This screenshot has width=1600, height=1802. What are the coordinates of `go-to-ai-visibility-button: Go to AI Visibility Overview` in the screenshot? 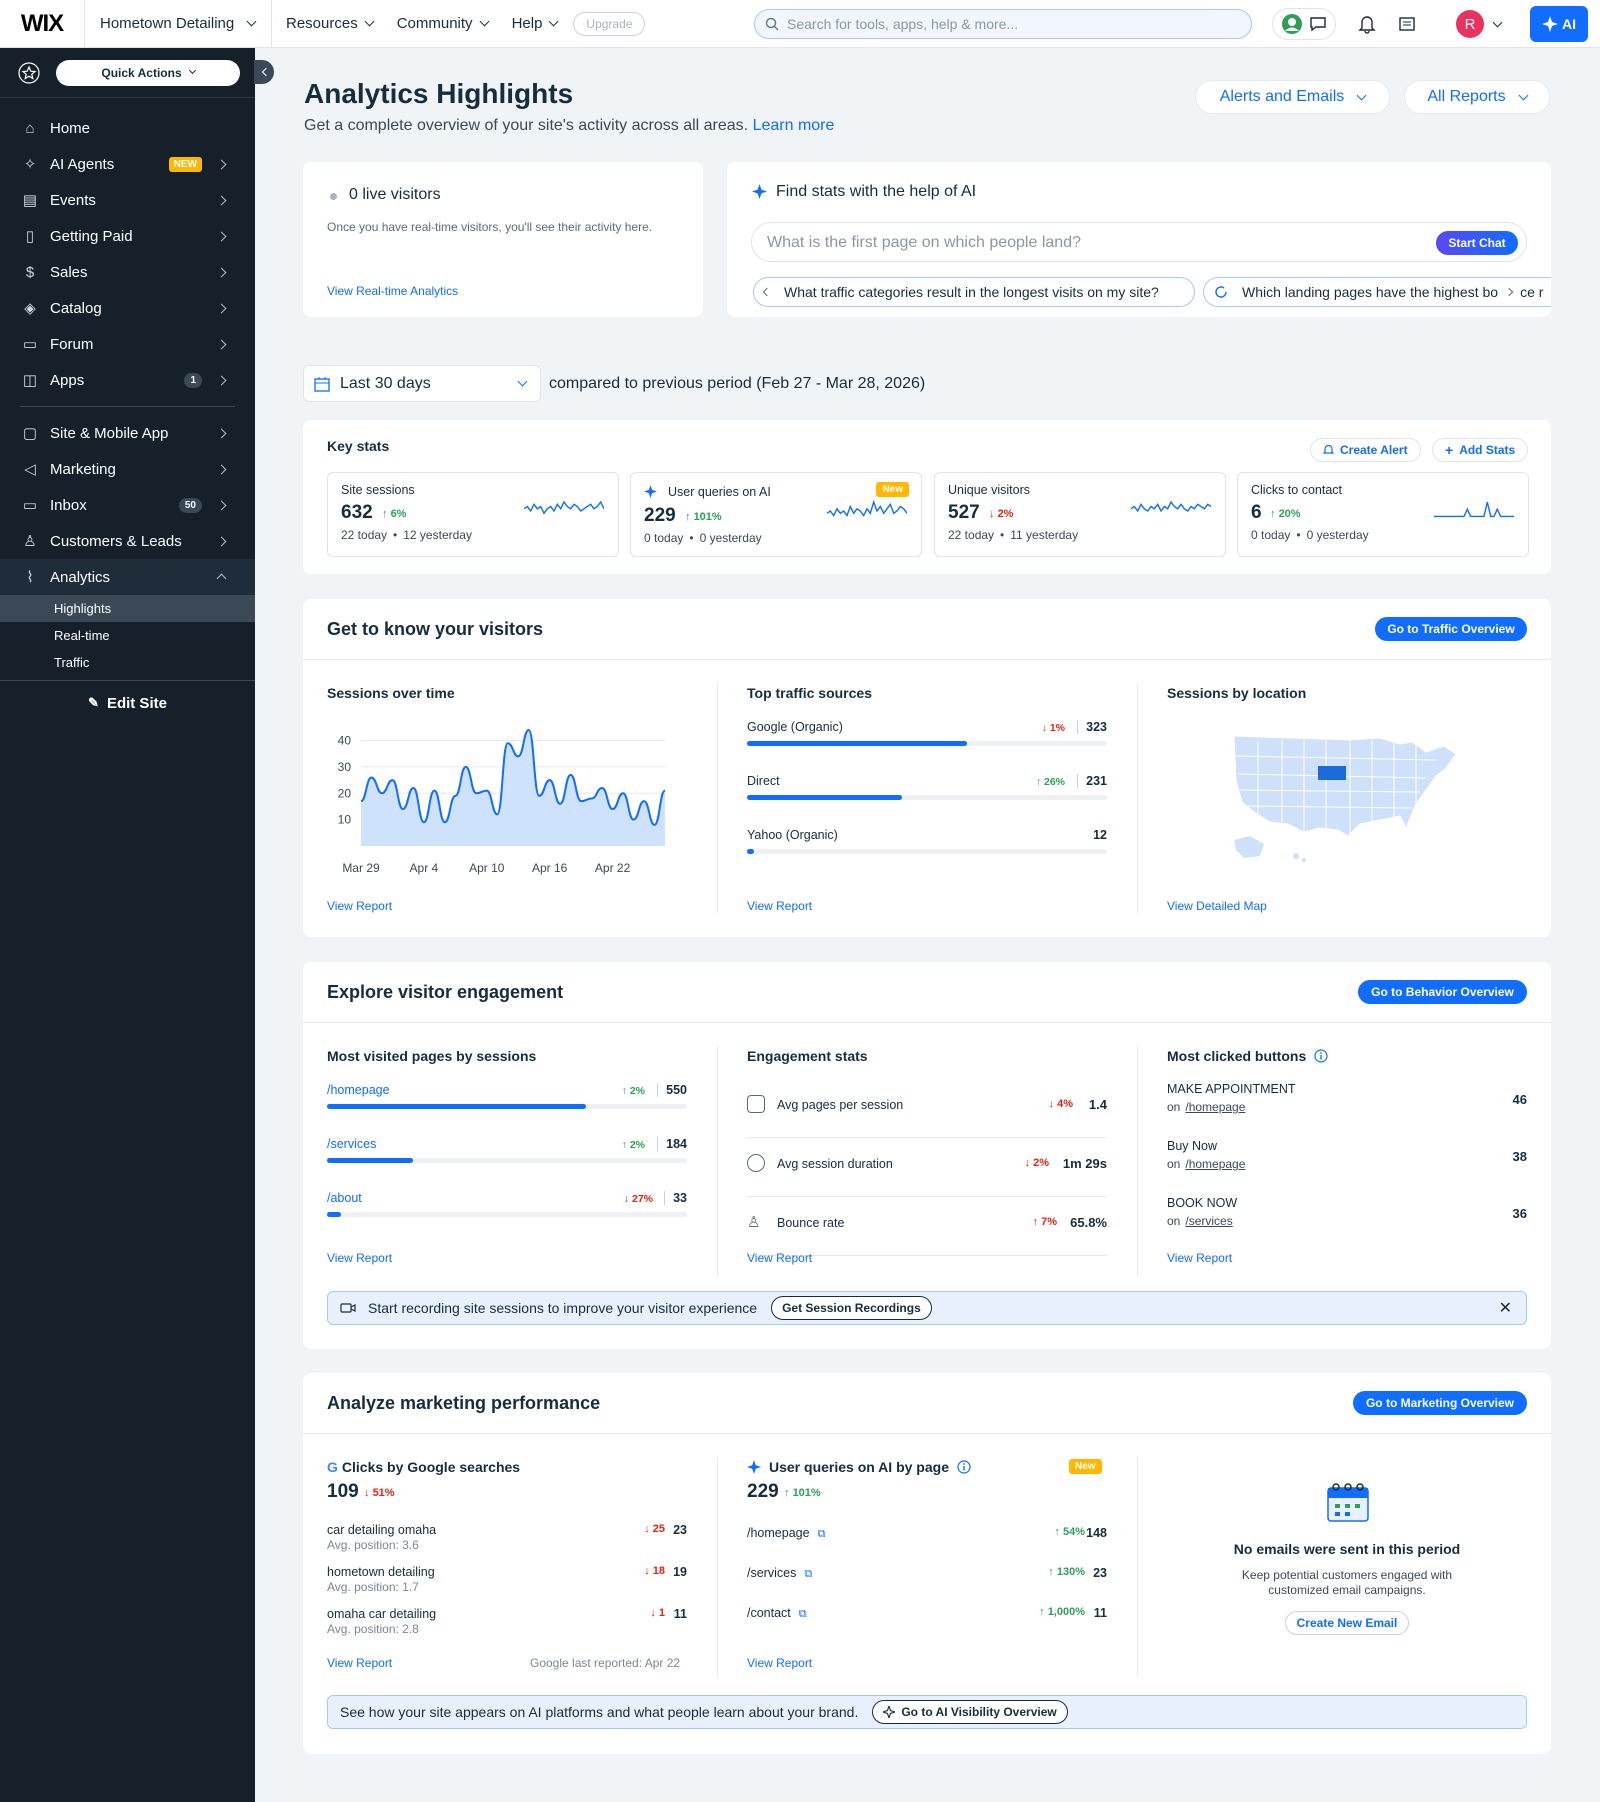 It's located at (970, 1712).